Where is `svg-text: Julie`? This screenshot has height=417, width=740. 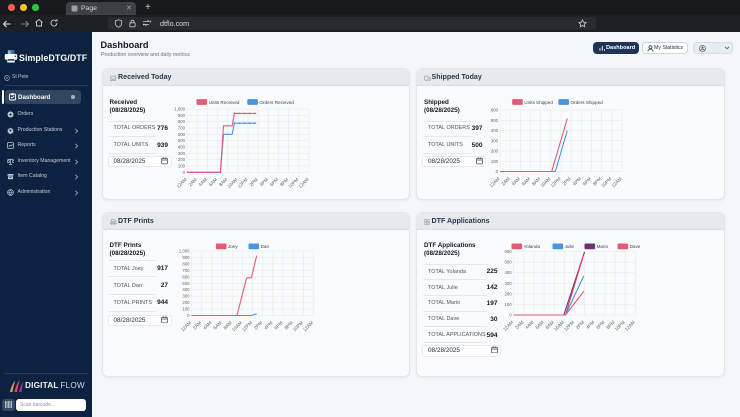
svg-text: Julie is located at coordinates (570, 246).